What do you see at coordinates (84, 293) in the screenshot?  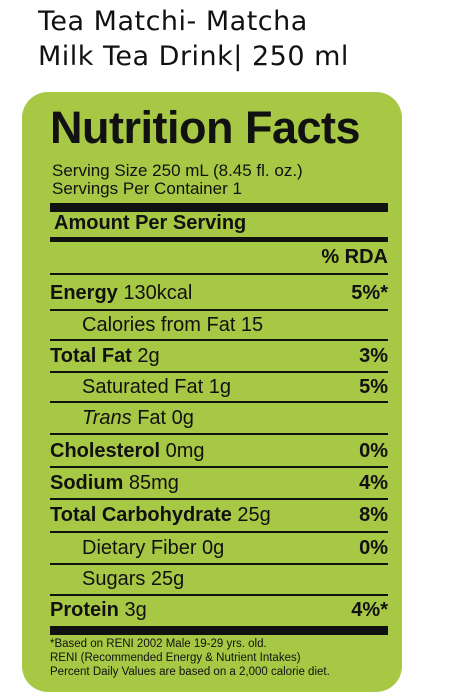 I see `nutrient-name: Energy` at bounding box center [84, 293].